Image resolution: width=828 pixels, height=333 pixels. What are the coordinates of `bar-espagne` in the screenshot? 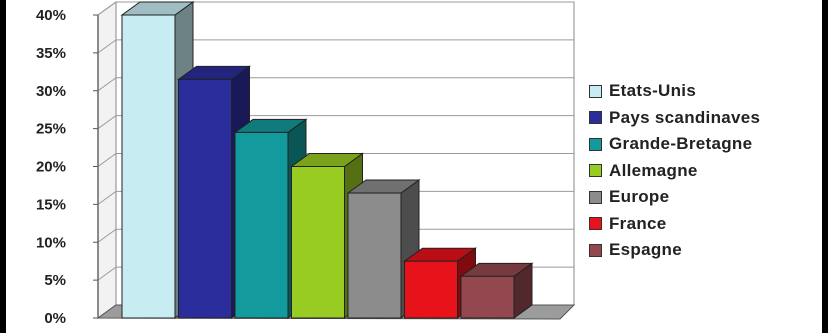 It's located at (496, 290).